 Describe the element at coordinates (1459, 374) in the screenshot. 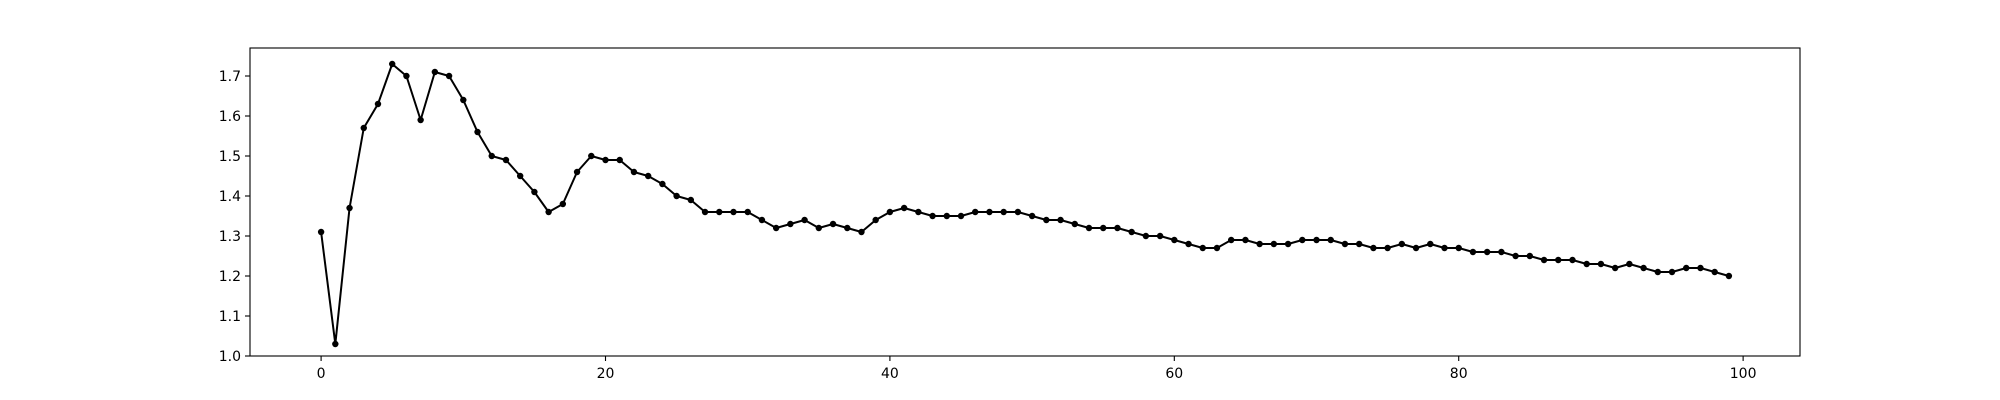

I see `x-tick-label: 80` at that location.